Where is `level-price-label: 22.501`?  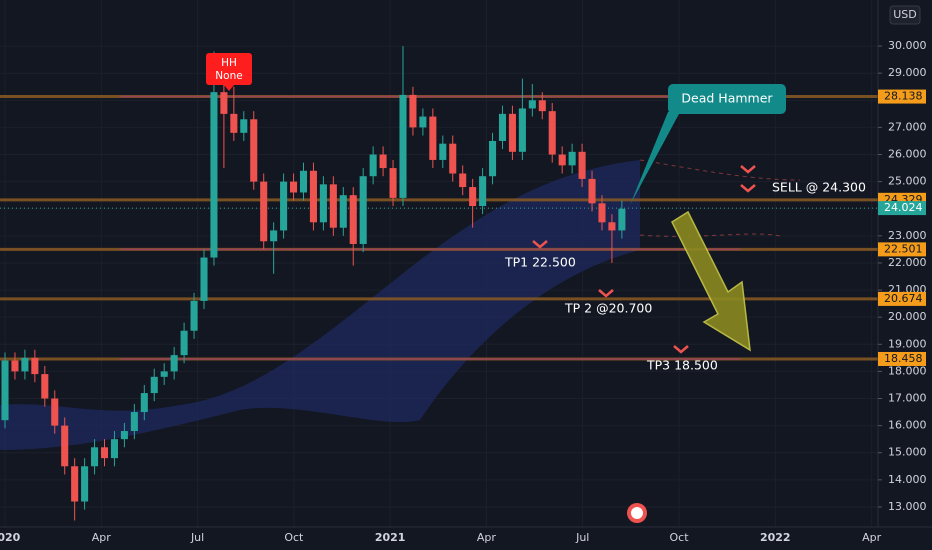
level-price-label: 22.501 is located at coordinates (903, 248).